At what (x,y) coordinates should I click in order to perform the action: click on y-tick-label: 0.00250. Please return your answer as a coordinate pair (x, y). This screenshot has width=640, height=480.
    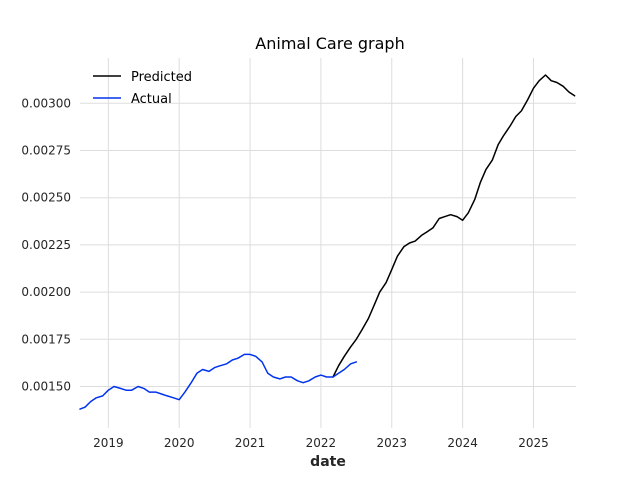
    Looking at the image, I should click on (46, 198).